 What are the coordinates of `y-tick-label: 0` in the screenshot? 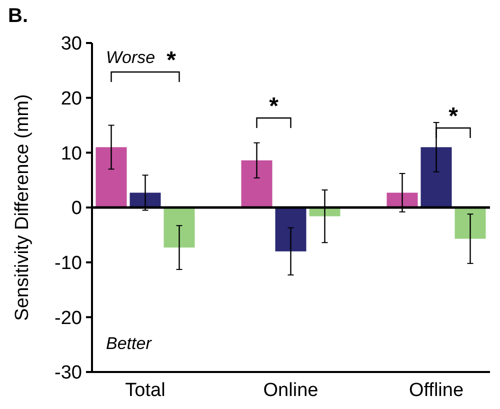 It's located at (76, 209).